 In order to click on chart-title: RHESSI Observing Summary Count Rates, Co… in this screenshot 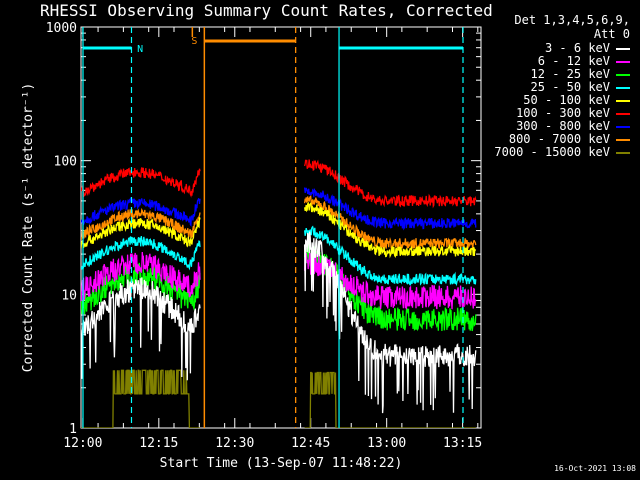, I will do `click(266, 10)`.